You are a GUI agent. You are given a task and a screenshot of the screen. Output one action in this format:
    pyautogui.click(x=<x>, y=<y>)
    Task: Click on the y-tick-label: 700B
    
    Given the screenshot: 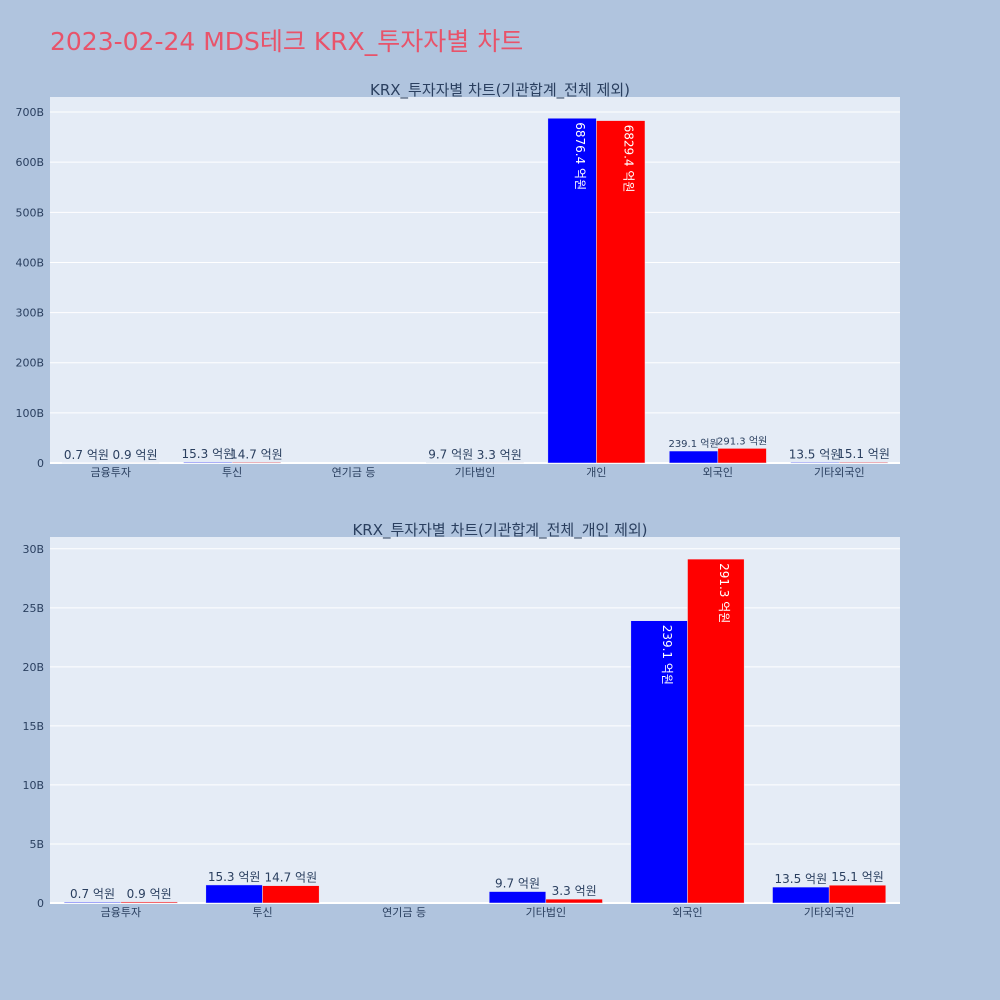 What is the action you would take?
    pyautogui.click(x=29, y=112)
    